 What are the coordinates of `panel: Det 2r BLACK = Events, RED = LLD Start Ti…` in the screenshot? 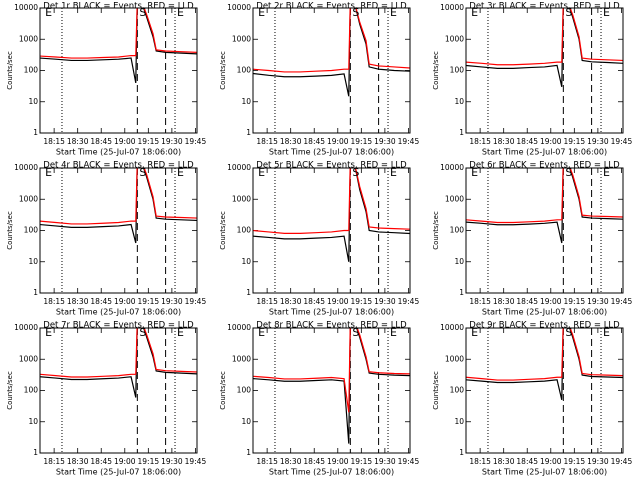 It's located at (319, 79).